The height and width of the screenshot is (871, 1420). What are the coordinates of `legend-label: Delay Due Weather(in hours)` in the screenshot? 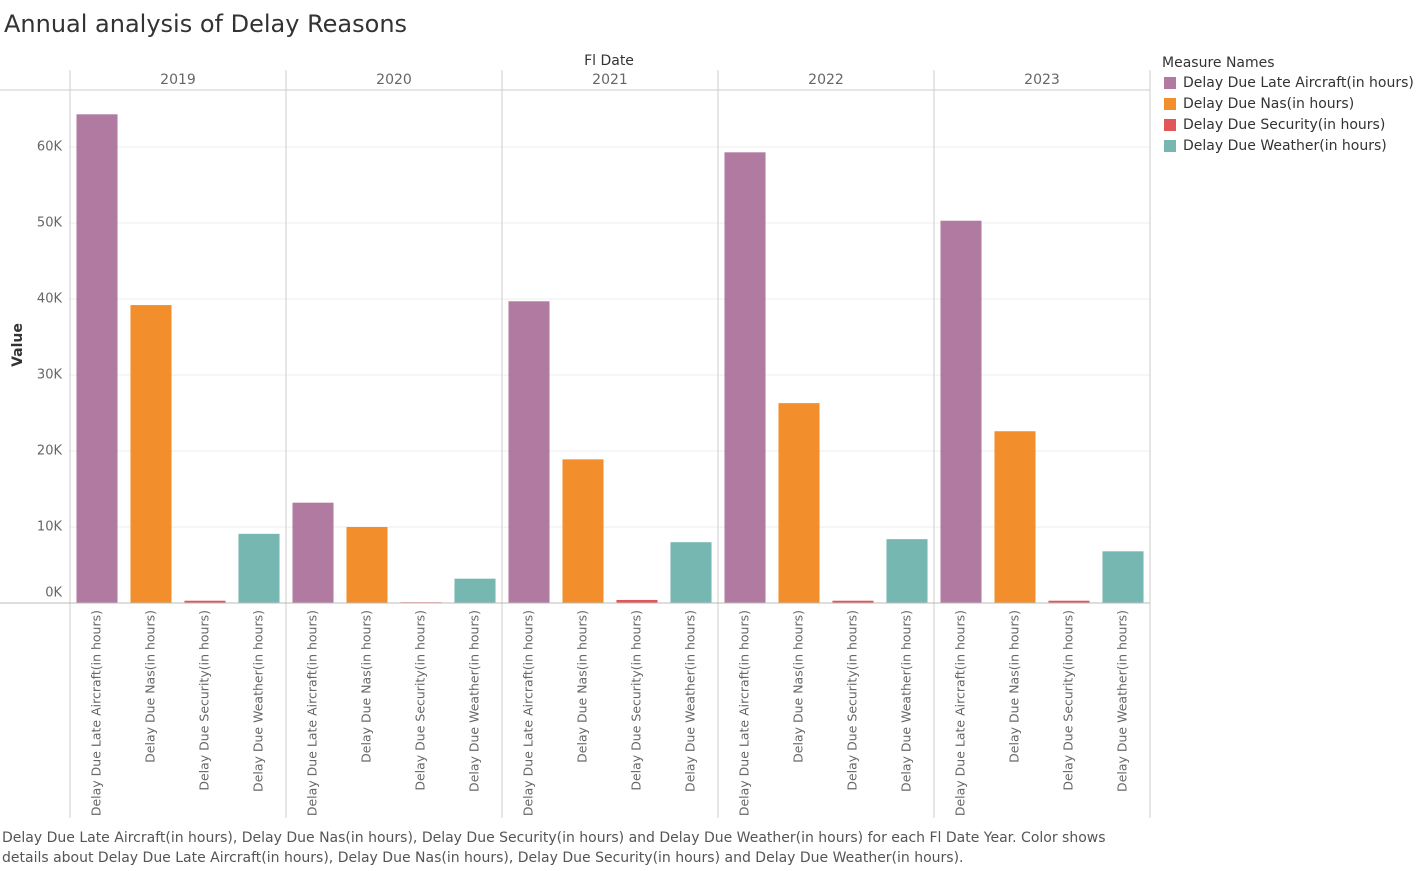 It's located at (1285, 146).